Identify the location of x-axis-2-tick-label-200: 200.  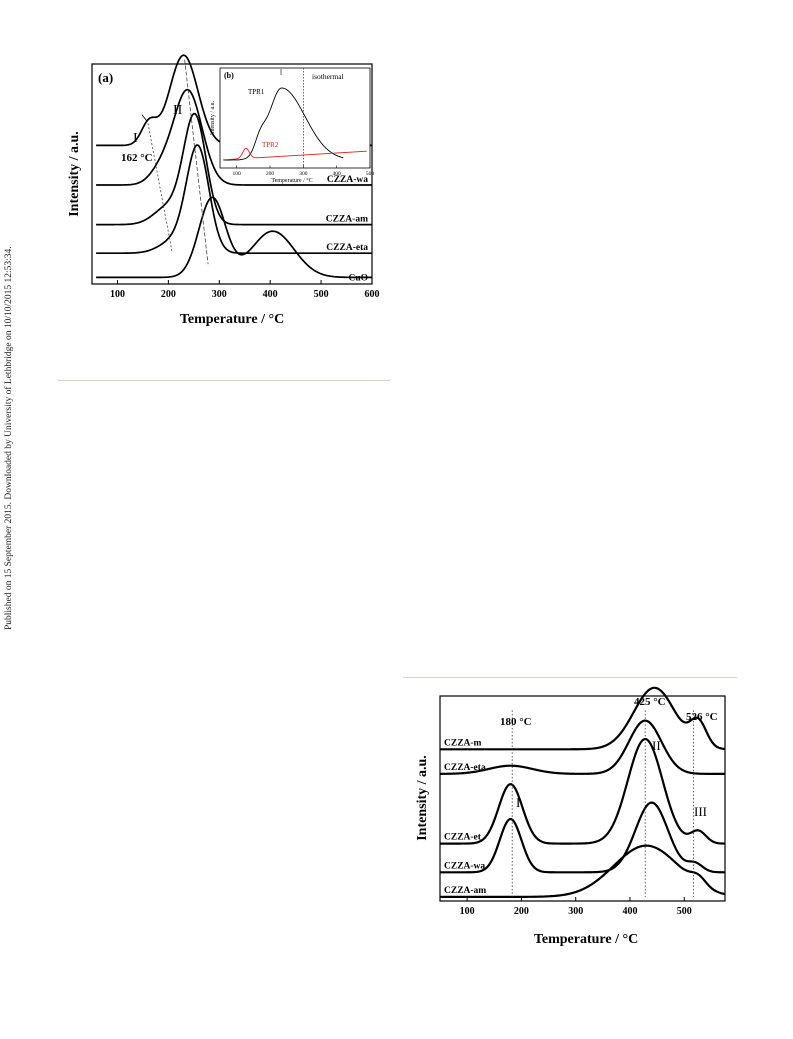
(521, 911).